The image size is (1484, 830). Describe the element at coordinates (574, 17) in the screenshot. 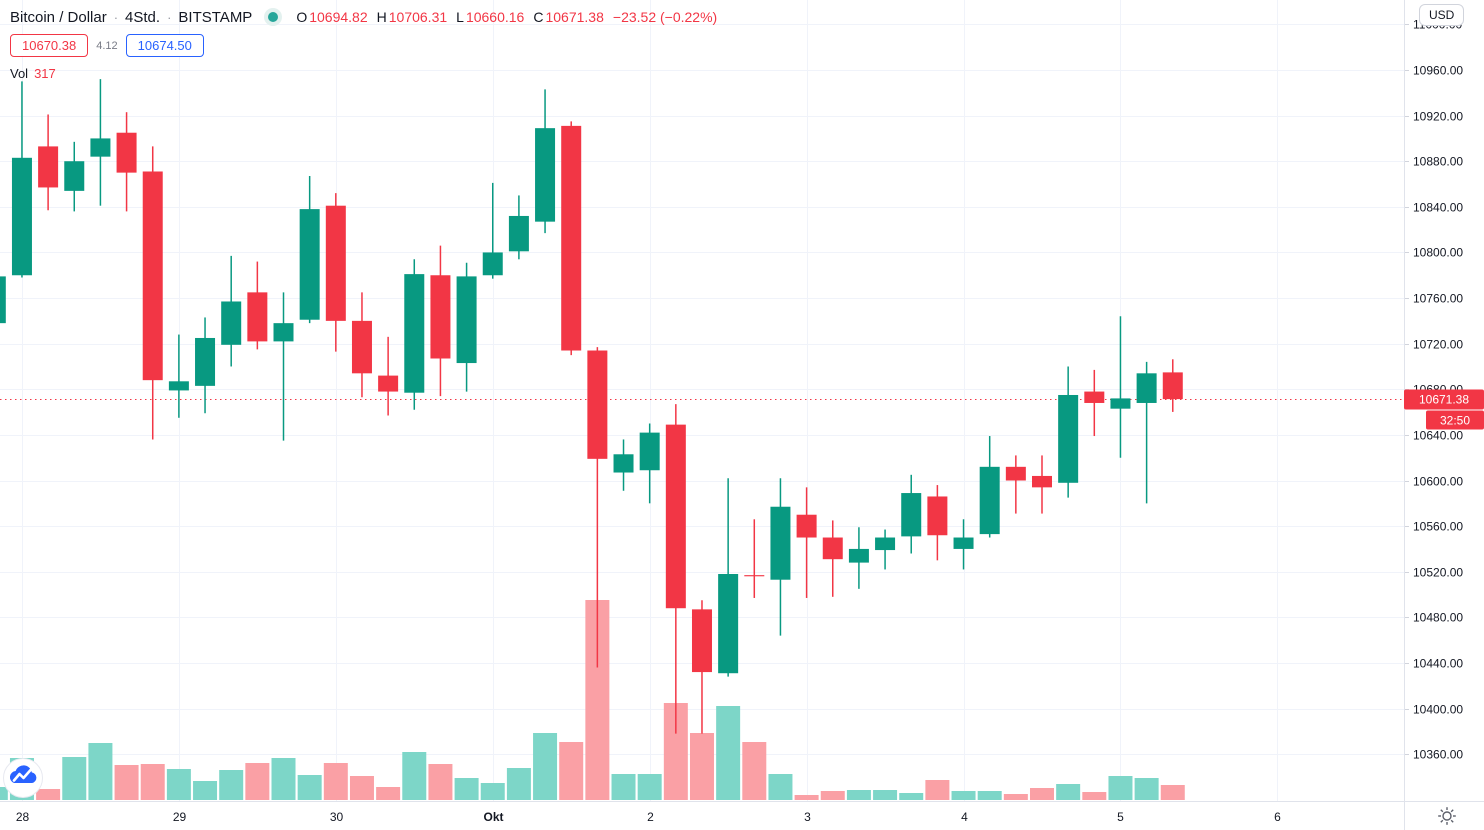

I see `close-value: 10671.38` at that location.